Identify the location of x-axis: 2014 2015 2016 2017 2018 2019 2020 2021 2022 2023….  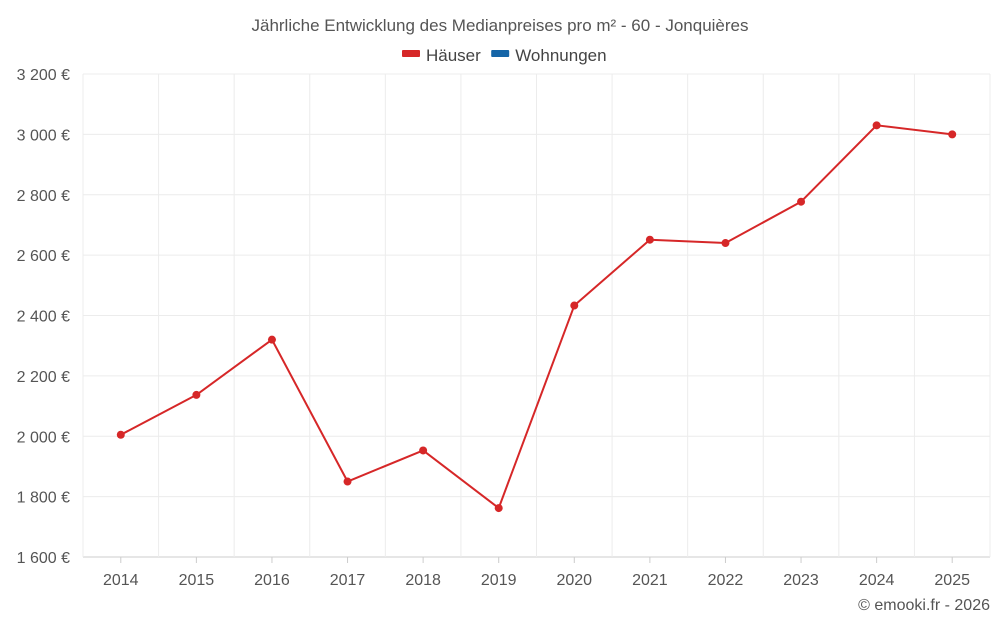
(536, 573).